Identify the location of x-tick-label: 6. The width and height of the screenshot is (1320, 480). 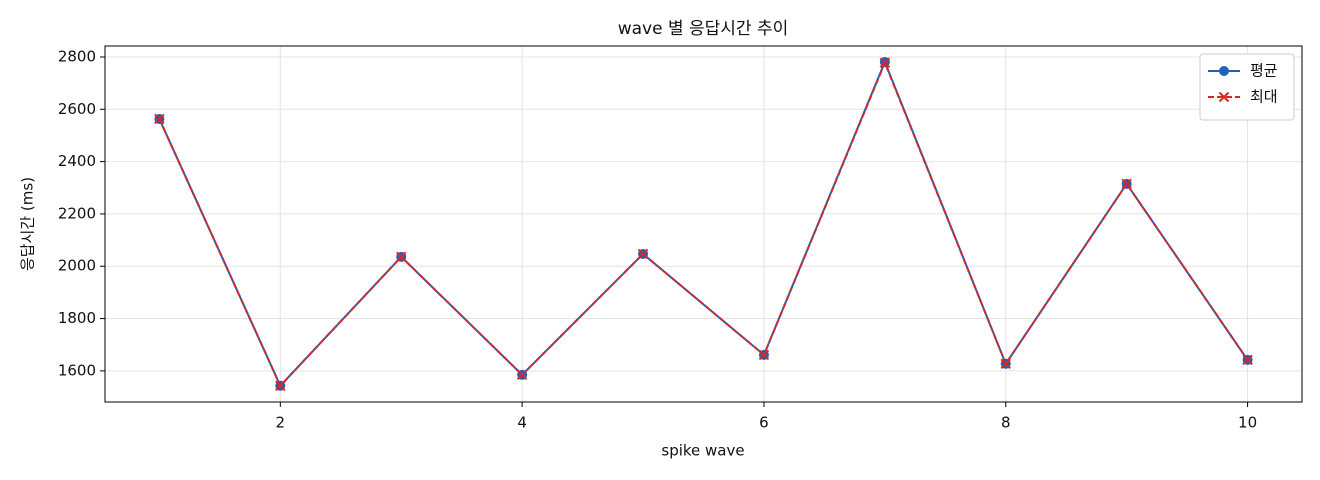
(764, 423).